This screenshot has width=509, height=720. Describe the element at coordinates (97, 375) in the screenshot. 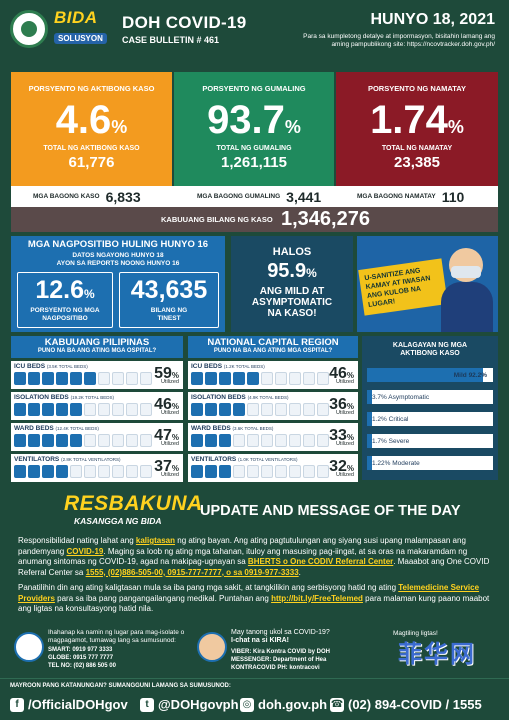

I see `hospital-row: ICU BEDS (3.5K TOTAL BEDS) 59% Utilized` at that location.